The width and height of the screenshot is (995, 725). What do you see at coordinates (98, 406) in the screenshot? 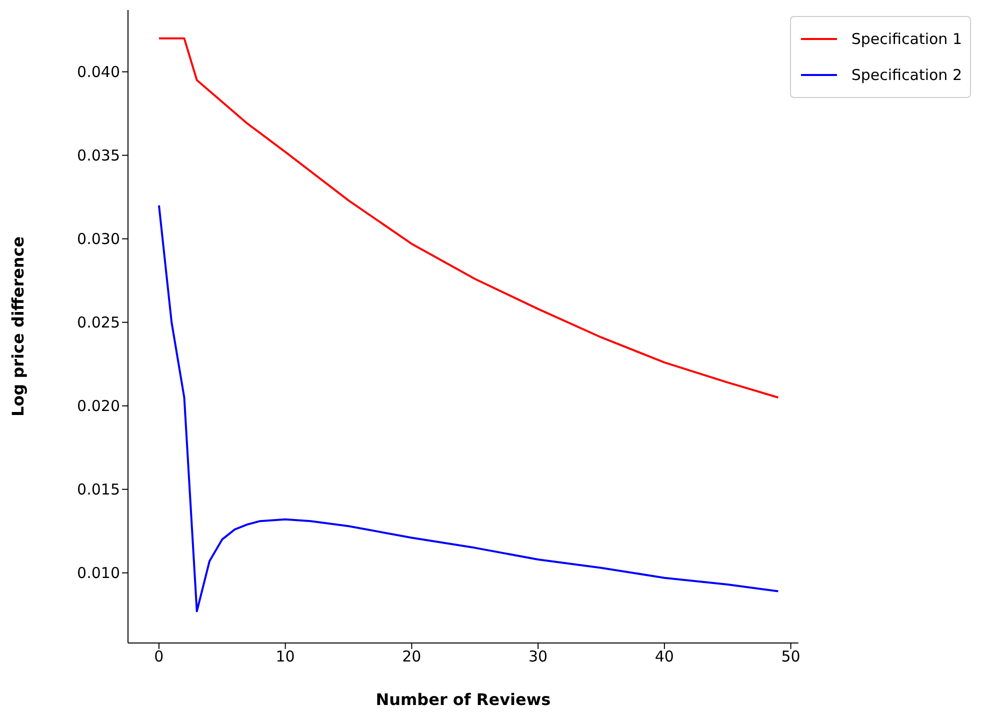
I see `y-tick-label: 0.020` at bounding box center [98, 406].